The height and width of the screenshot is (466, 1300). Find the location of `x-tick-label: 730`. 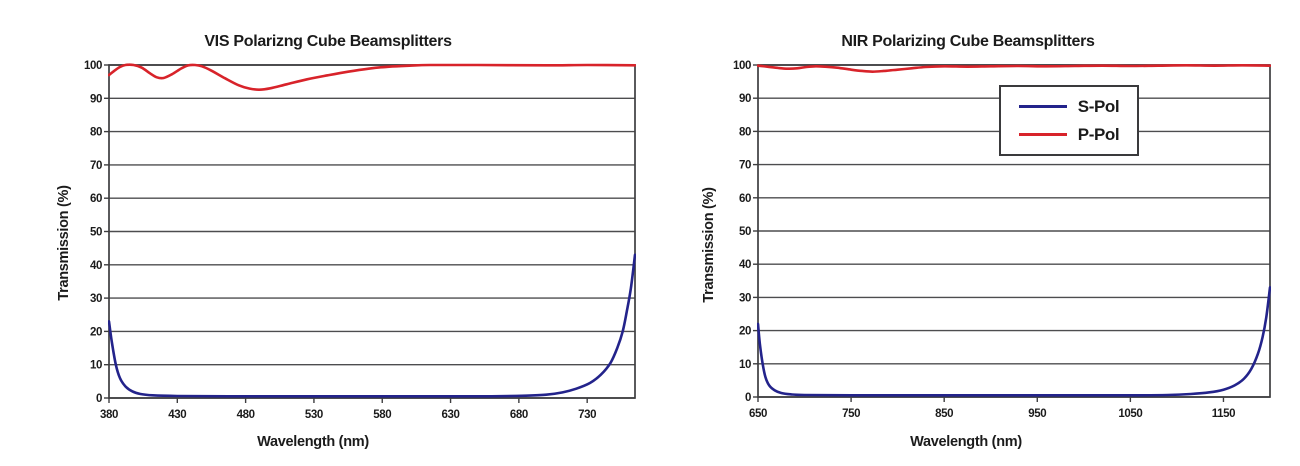

x-tick-label: 730 is located at coordinates (587, 415).